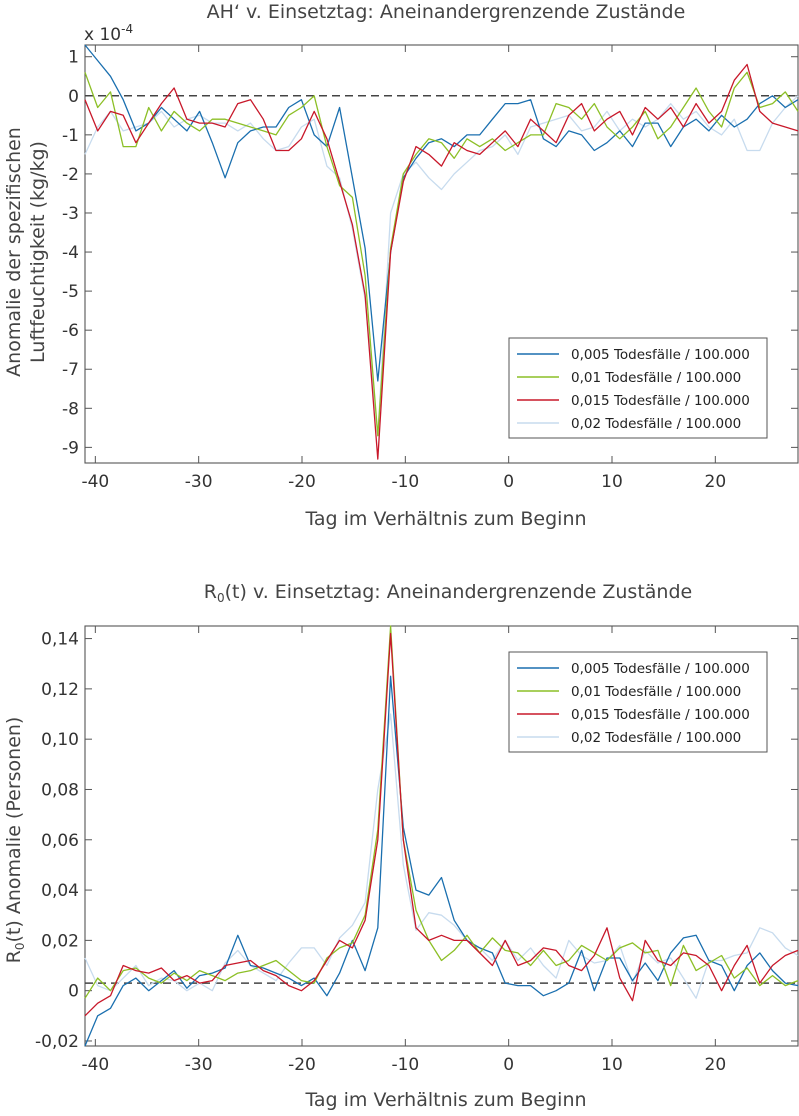  I want to click on chart2-y-axis-label: R0(t) Anomalie (Personen), so click(15, 840).